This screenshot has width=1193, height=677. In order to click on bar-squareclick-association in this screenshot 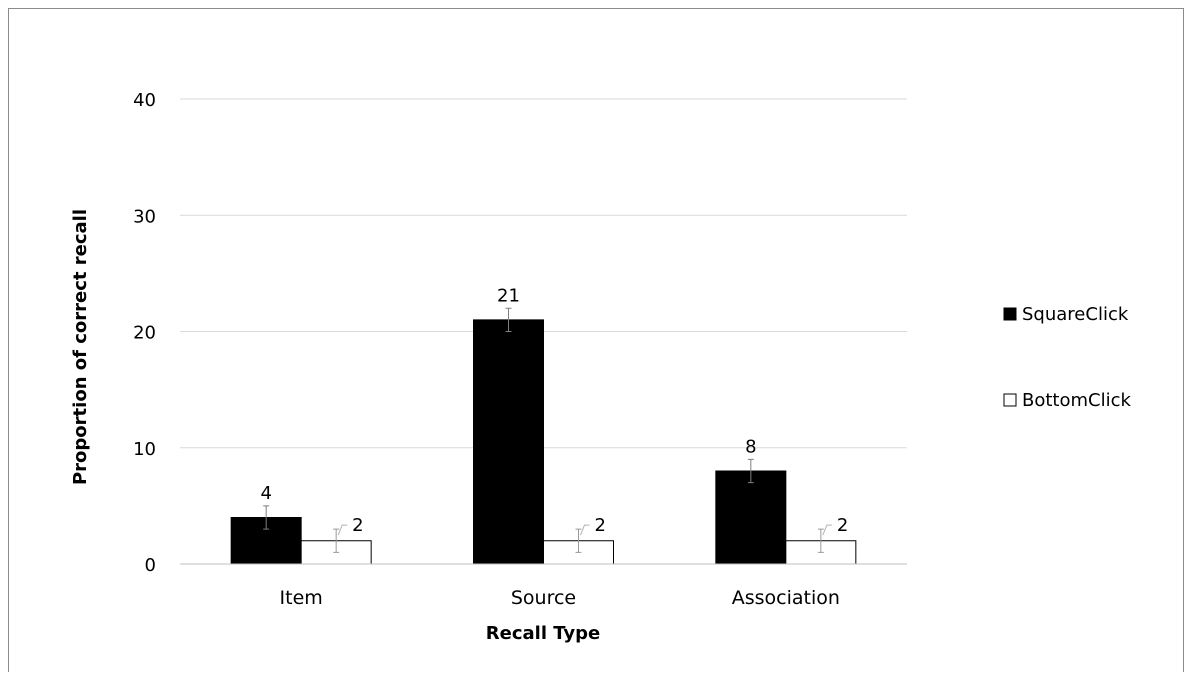, I will do `click(751, 517)`.